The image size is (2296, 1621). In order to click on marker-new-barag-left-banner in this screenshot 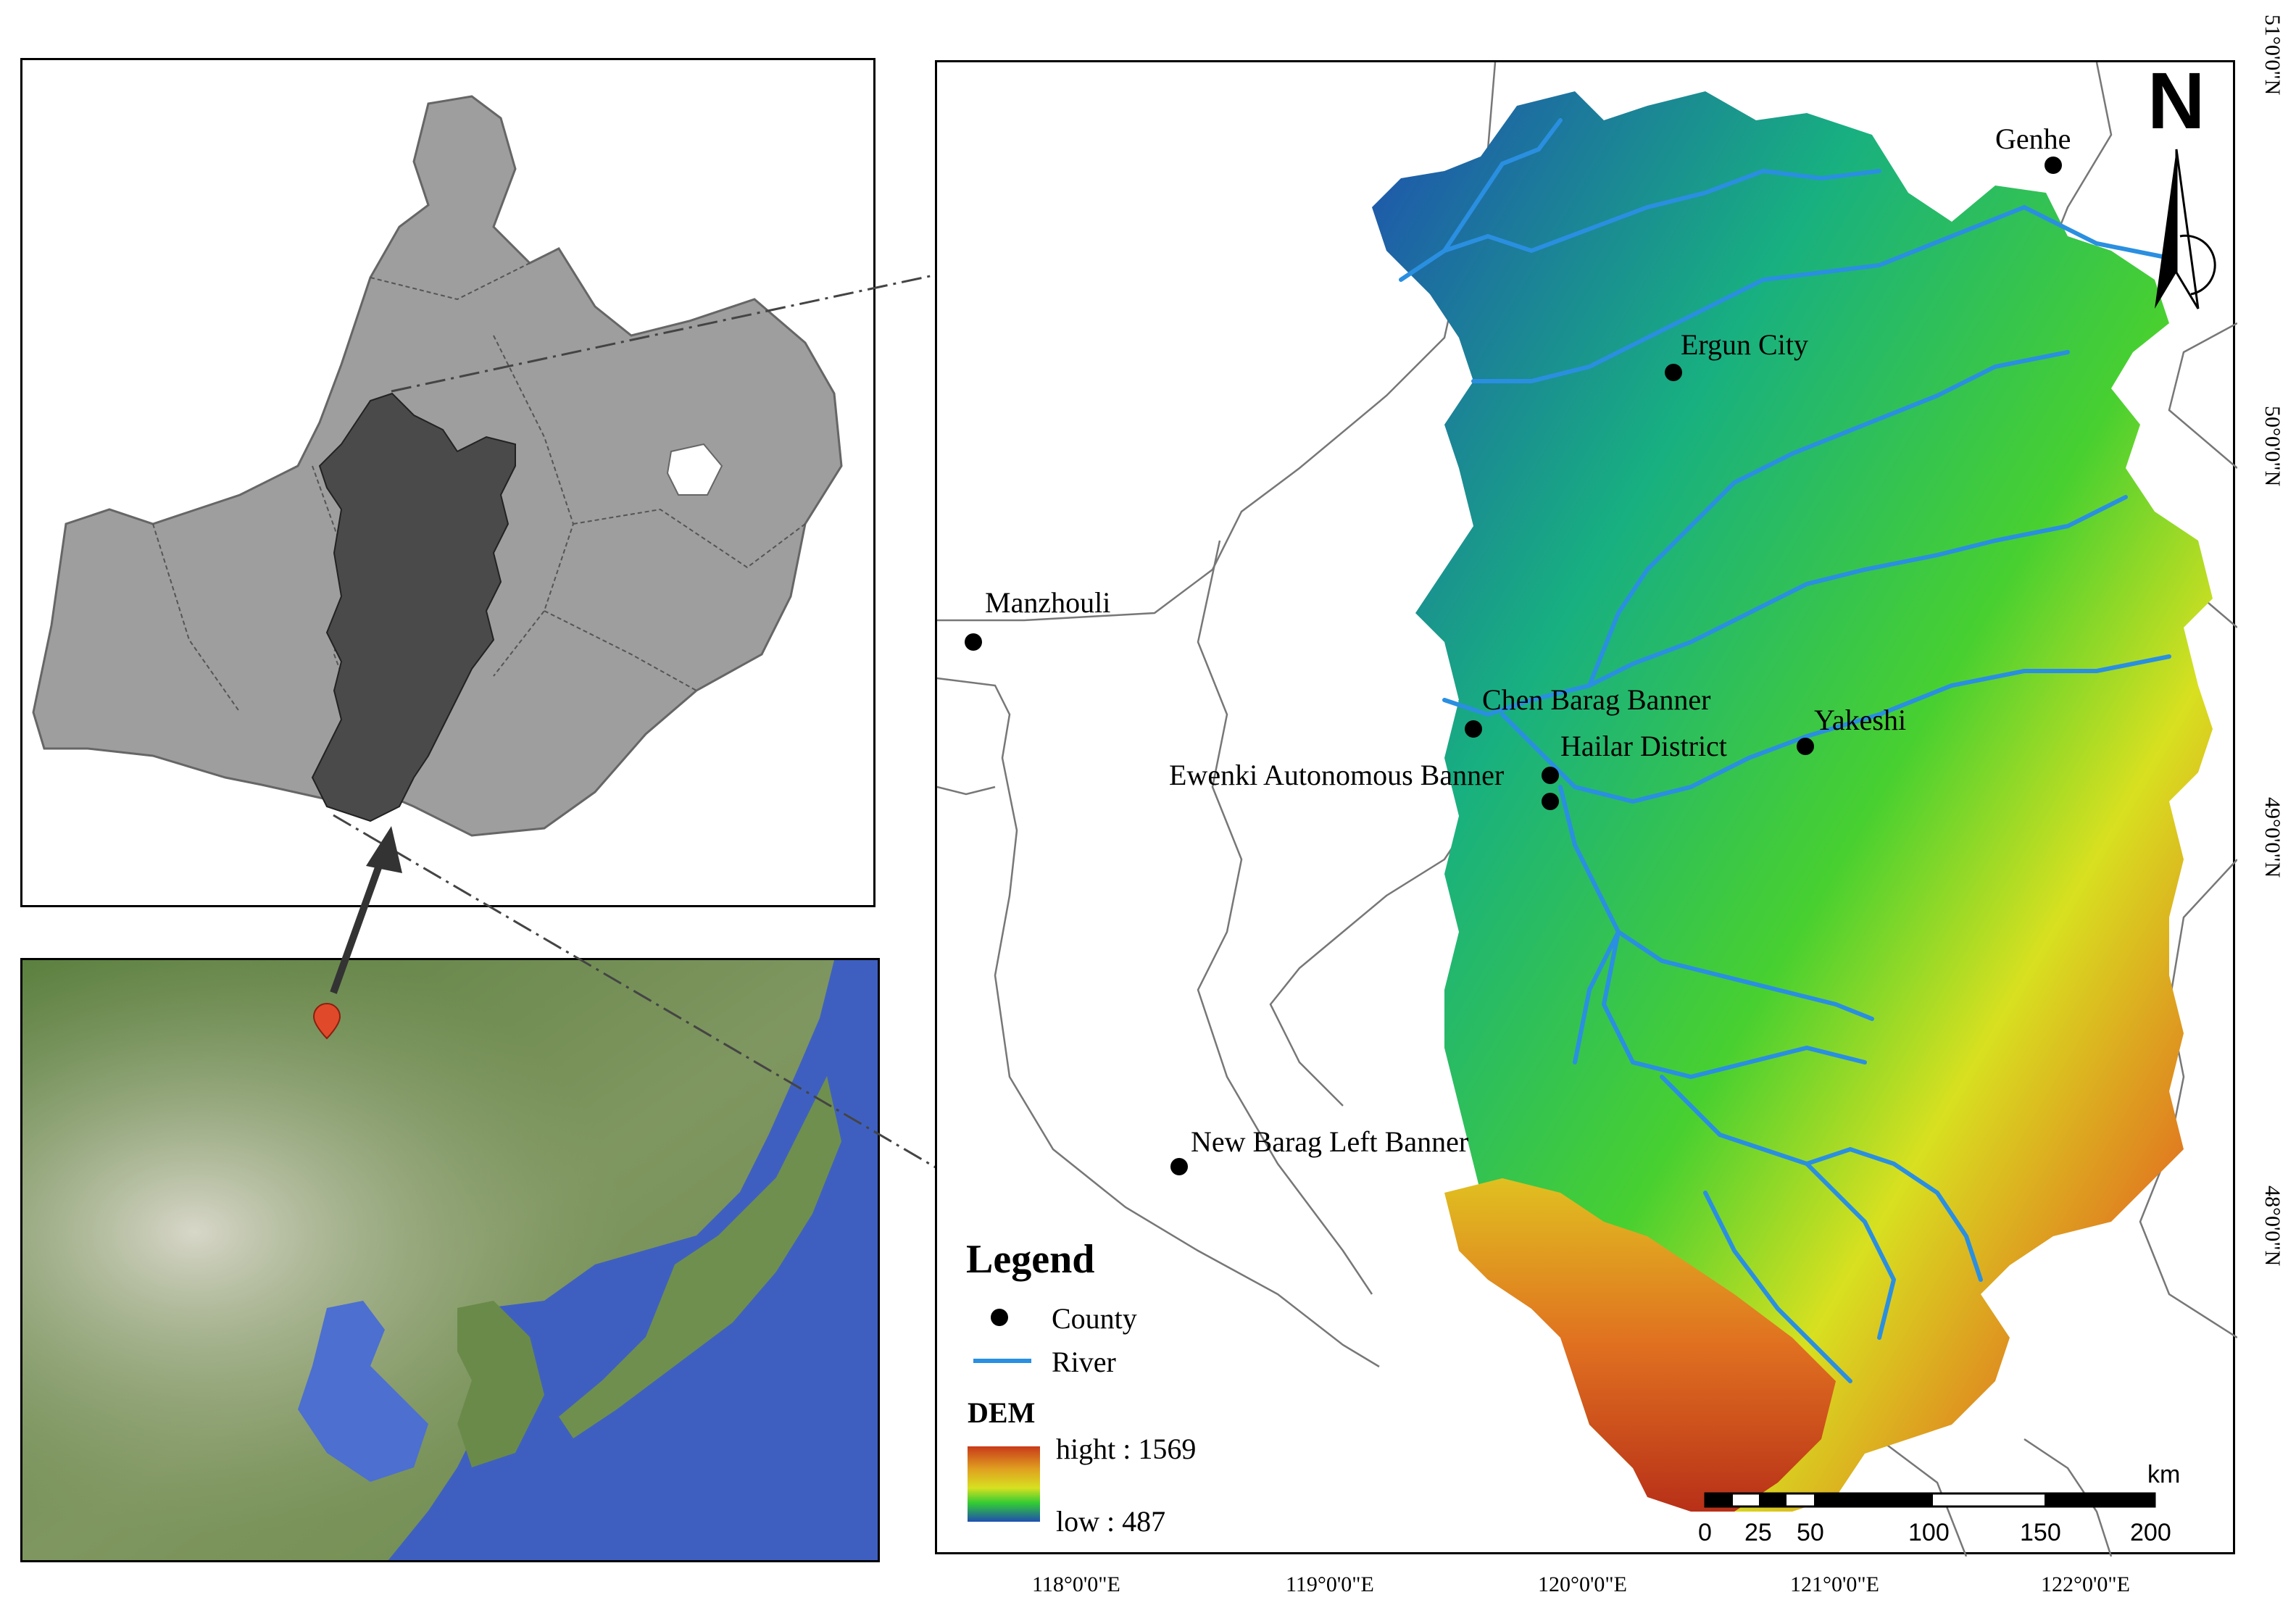, I will do `click(1179, 1166)`.